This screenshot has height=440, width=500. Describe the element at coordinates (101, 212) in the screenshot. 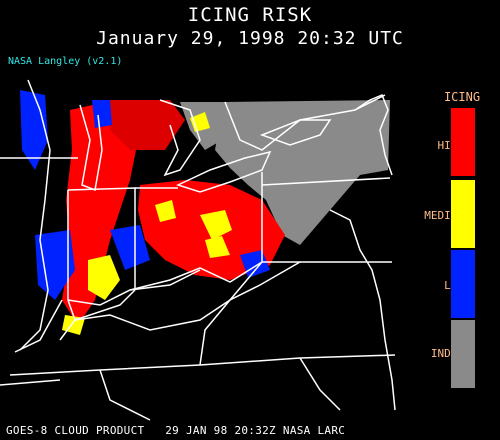

I see `high-region-west` at that location.